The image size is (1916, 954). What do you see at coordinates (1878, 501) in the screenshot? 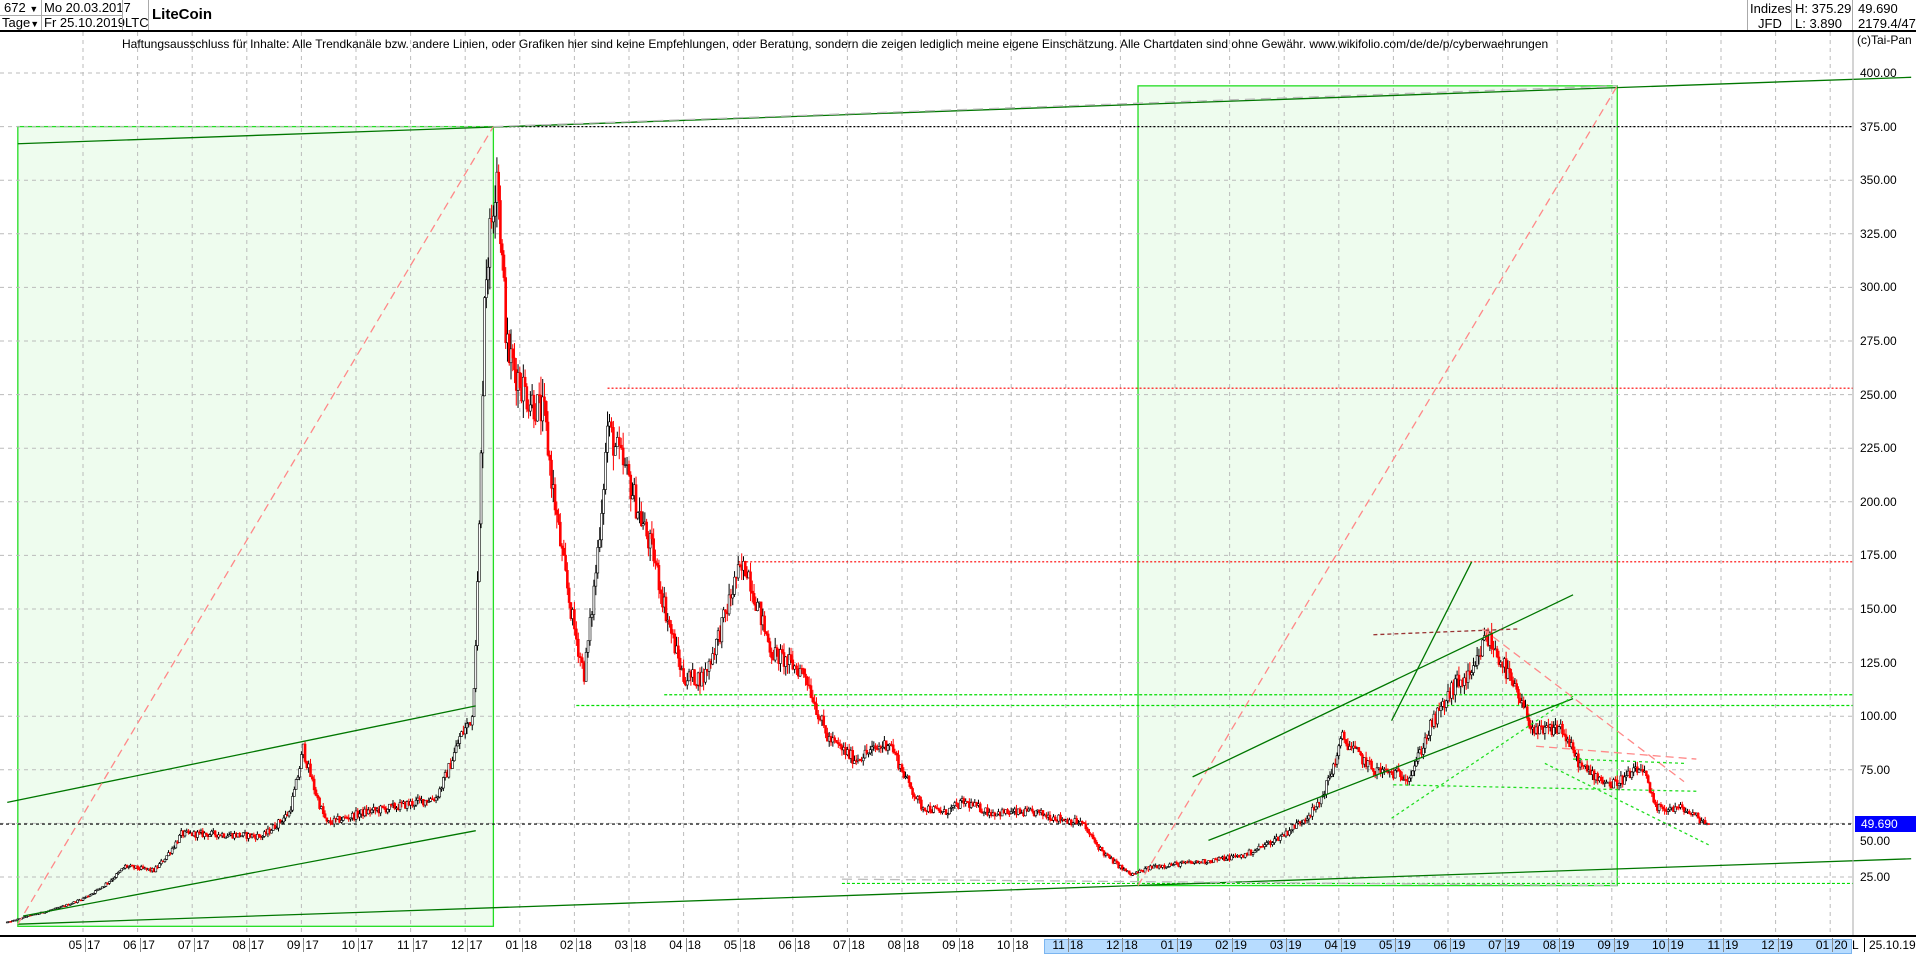
I see `y-tick-label: 200.00` at bounding box center [1878, 501].